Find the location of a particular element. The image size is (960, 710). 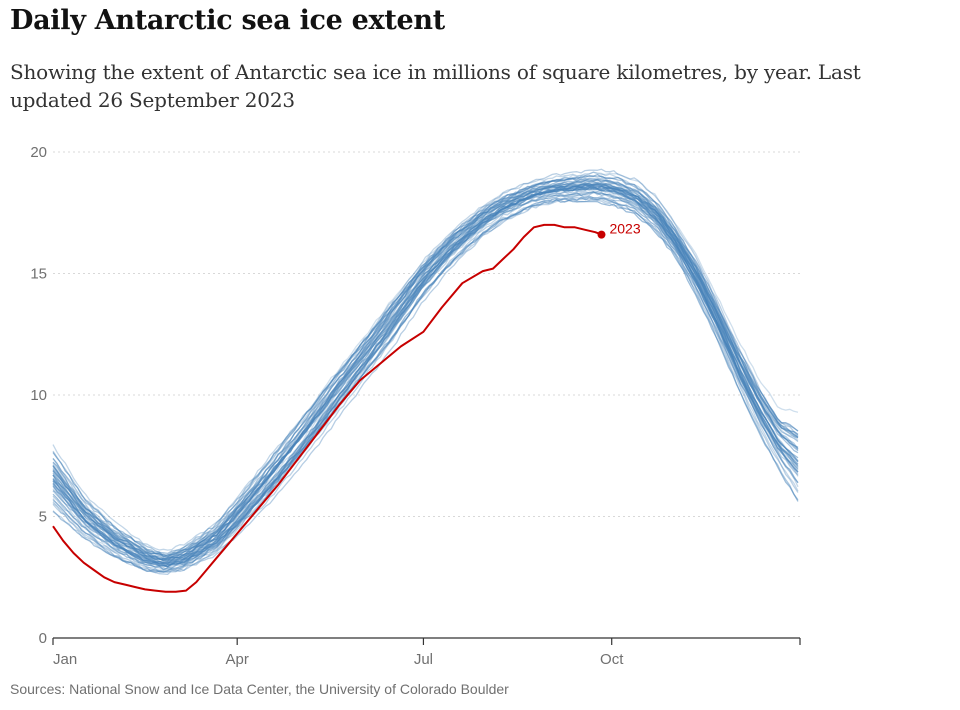

y-tick-label-10: 10 is located at coordinates (38, 395).